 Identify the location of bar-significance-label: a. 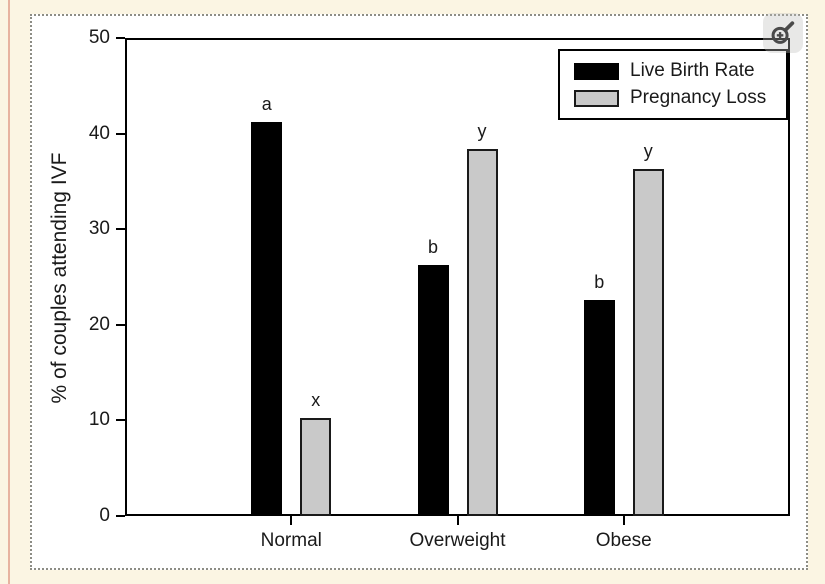
(266, 104).